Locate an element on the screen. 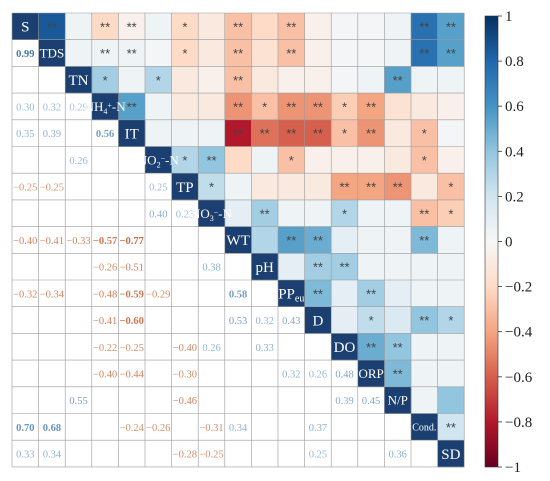 The width and height of the screenshot is (550, 481). coefficient-label-20: 0.38 is located at coordinates (211, 268).